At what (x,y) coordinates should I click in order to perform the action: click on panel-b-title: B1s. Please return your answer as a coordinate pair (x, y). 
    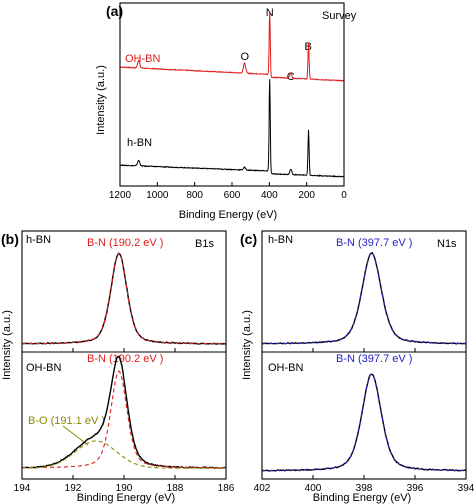
    Looking at the image, I should click on (204, 244).